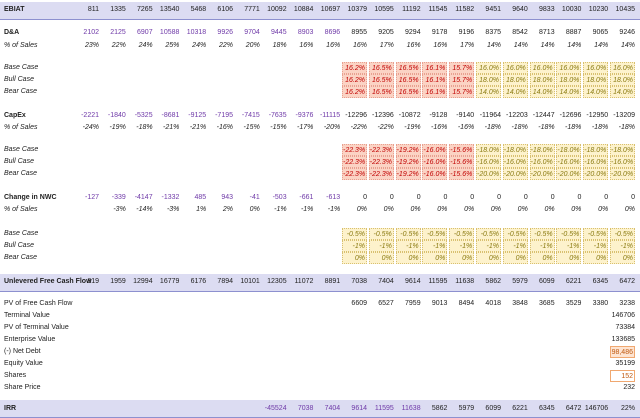  What do you see at coordinates (90, 115) in the screenshot?
I see `cell: -2221` at bounding box center [90, 115].